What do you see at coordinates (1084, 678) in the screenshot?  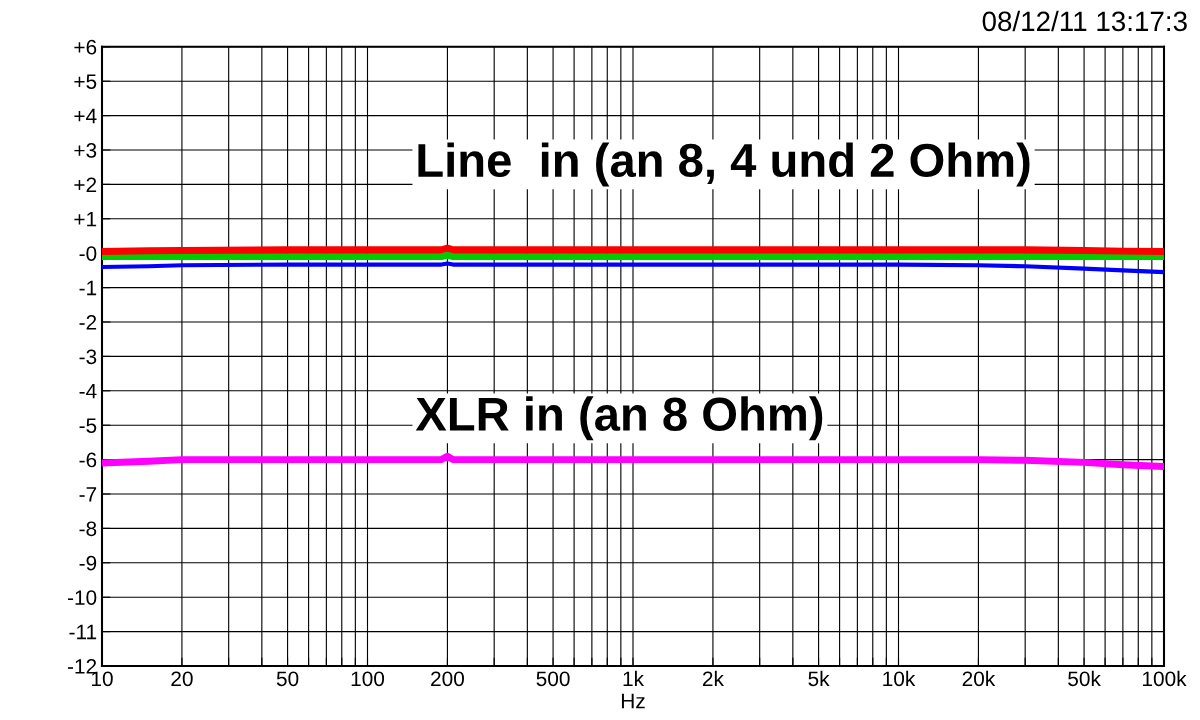 I see `x-tick-label: 50k` at bounding box center [1084, 678].